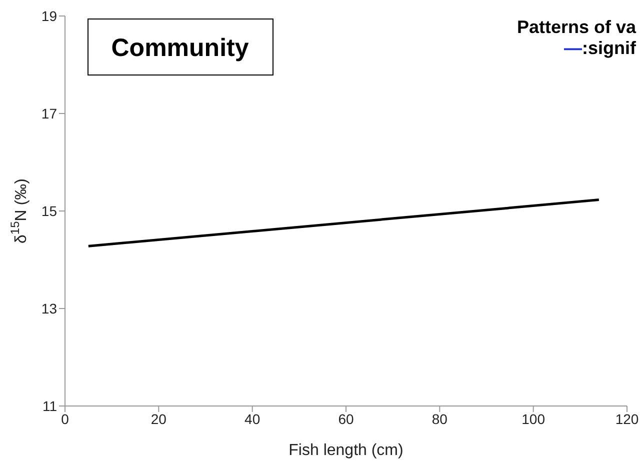 The image size is (642, 467). Describe the element at coordinates (50, 406) in the screenshot. I see `y-tick-label: 11` at that location.